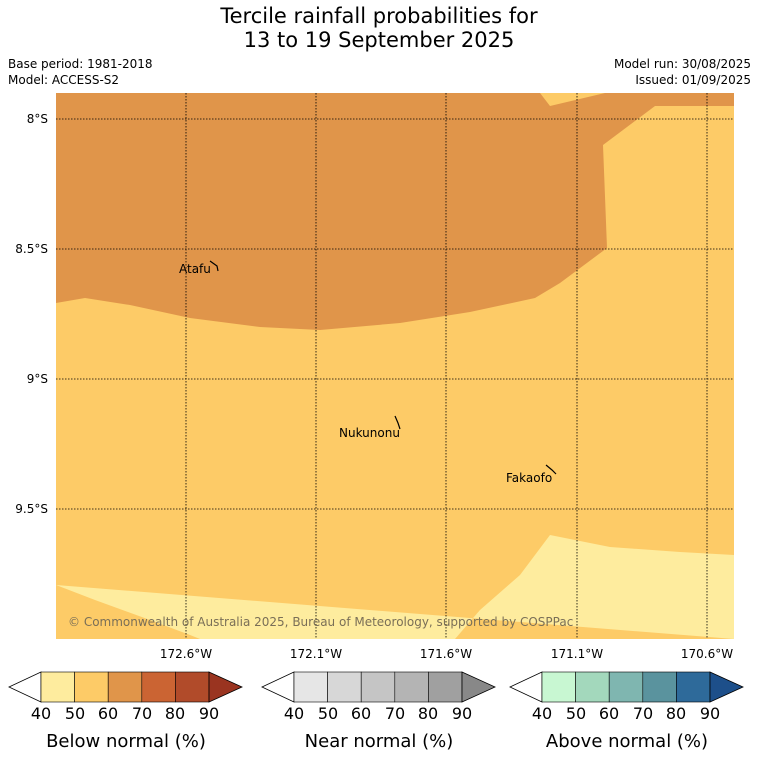 The image size is (758, 781). I want to click on atafu-coastline, so click(214, 266).